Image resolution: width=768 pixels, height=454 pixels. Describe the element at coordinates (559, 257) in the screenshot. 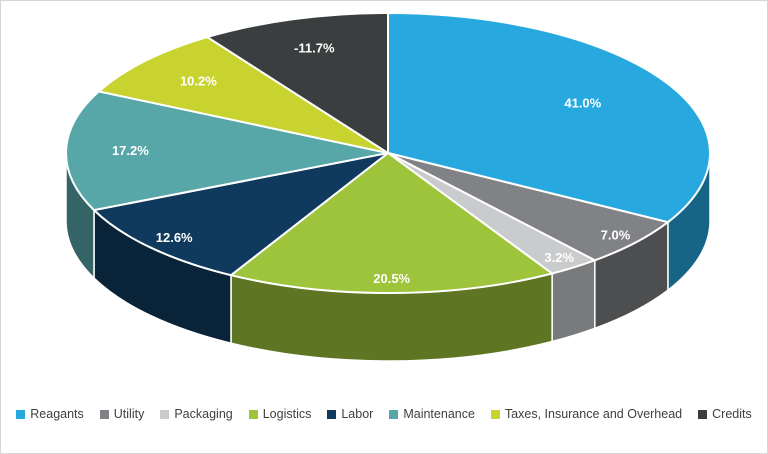

I see `data-label-packaging: 3.2%` at that location.